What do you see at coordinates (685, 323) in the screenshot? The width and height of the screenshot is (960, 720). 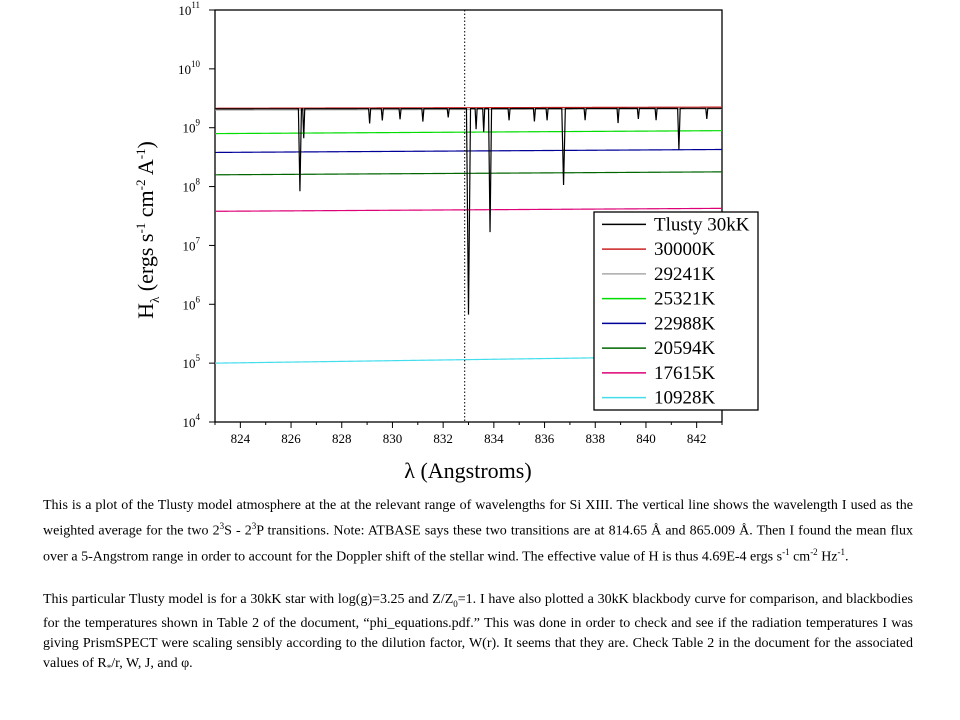 I see `legend-label: 22988K` at bounding box center [685, 323].